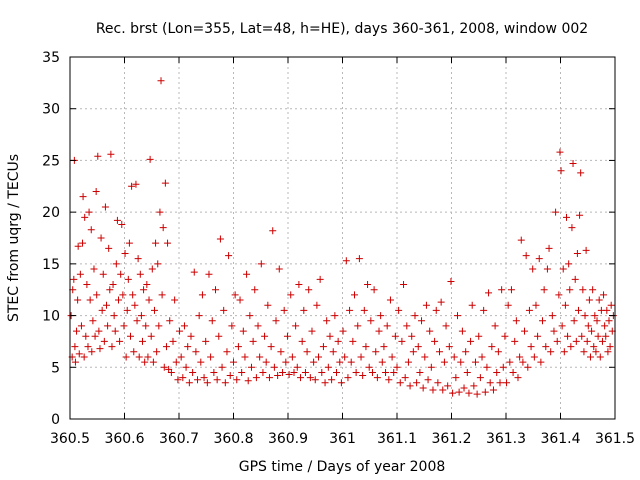  I want to click on x-tick-label: 361.3, so click(506, 439).